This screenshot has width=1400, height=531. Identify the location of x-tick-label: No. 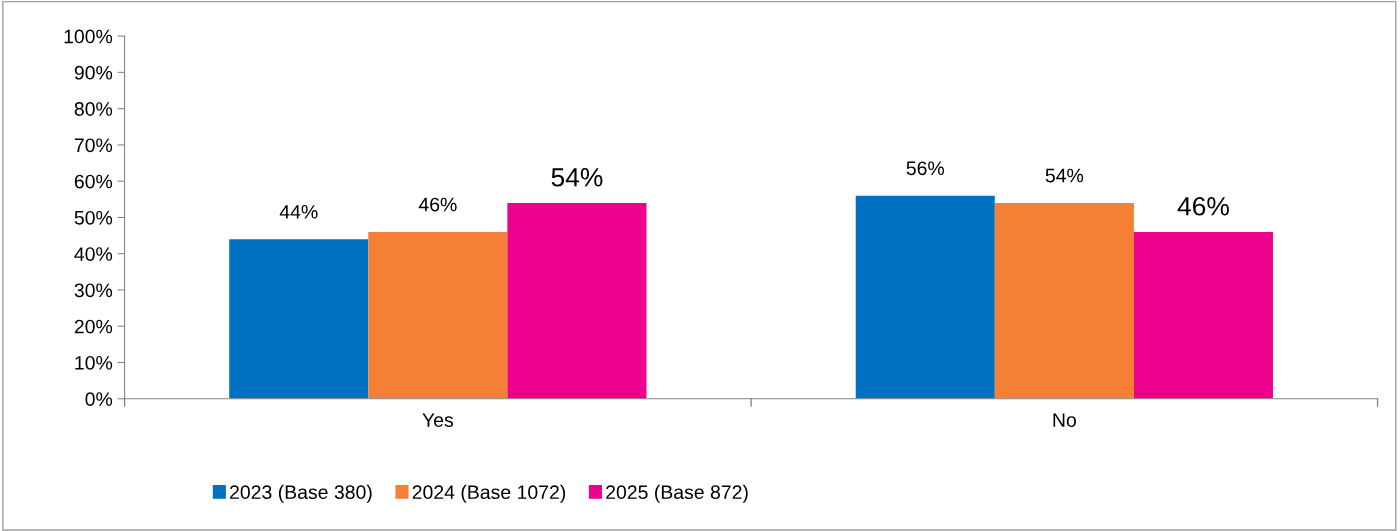
(1064, 420).